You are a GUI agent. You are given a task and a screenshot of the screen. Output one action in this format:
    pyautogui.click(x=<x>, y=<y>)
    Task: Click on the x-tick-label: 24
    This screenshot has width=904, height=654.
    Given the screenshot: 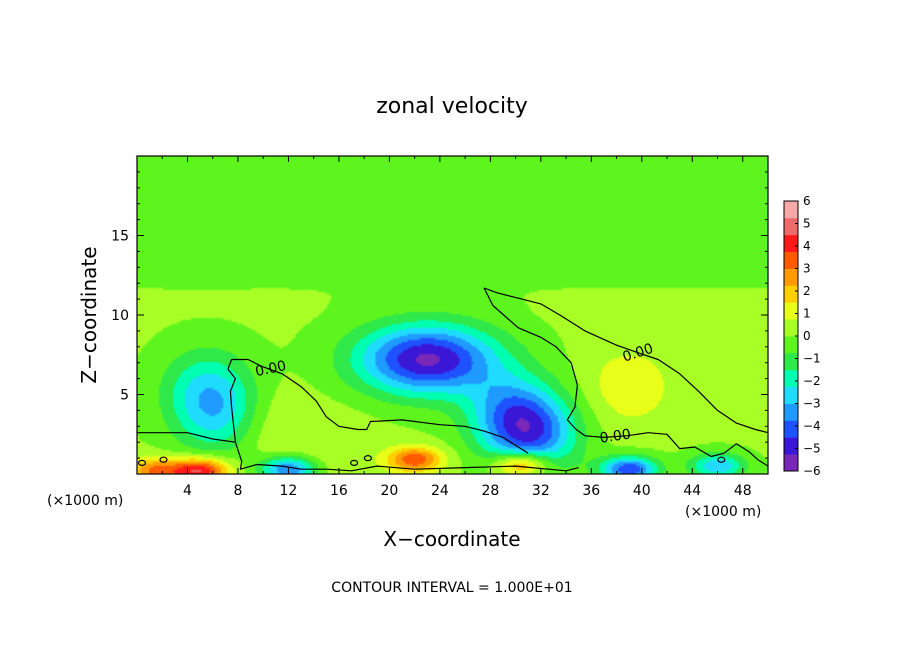 What is the action you would take?
    pyautogui.click(x=440, y=491)
    